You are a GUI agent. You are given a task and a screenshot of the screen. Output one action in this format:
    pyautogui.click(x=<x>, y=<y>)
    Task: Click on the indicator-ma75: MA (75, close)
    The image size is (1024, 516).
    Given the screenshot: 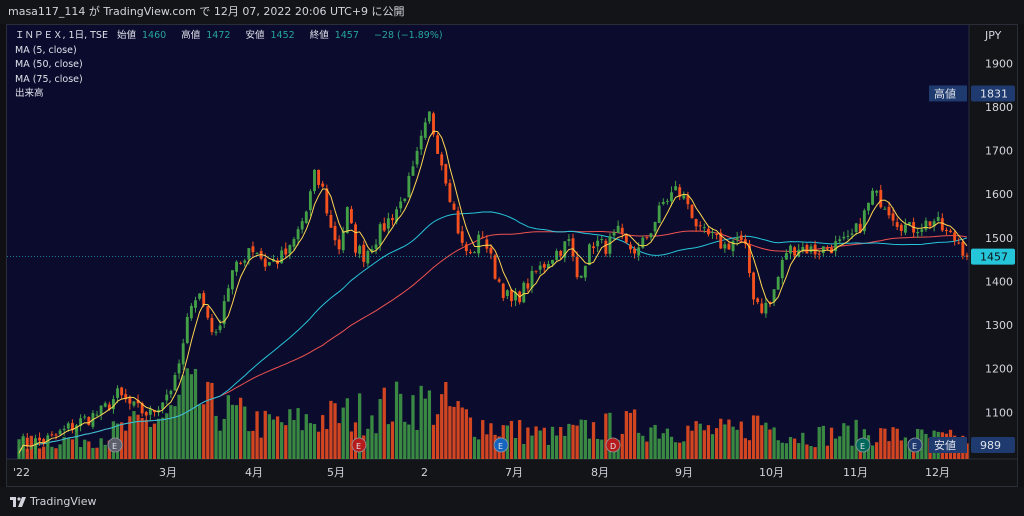 What is the action you would take?
    pyautogui.click(x=49, y=79)
    